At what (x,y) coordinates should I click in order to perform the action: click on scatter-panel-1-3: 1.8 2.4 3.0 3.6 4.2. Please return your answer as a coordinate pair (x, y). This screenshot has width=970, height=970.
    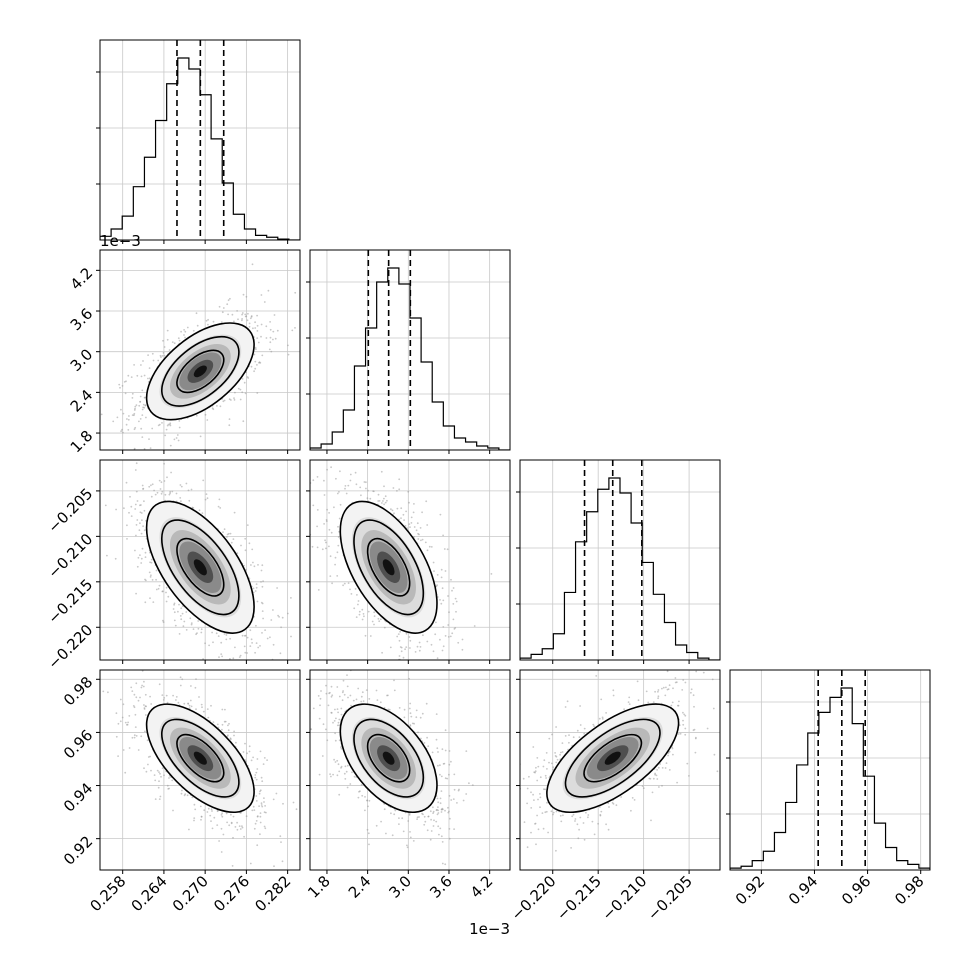
    Looking at the image, I should click on (407, 785).